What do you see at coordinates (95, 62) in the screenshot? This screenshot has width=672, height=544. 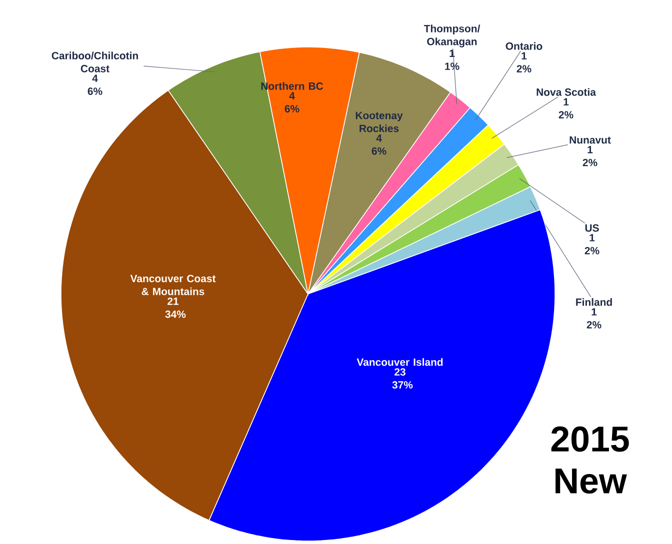 I see `slice-label: Cariboo/Chilcotin Coast` at bounding box center [95, 62].